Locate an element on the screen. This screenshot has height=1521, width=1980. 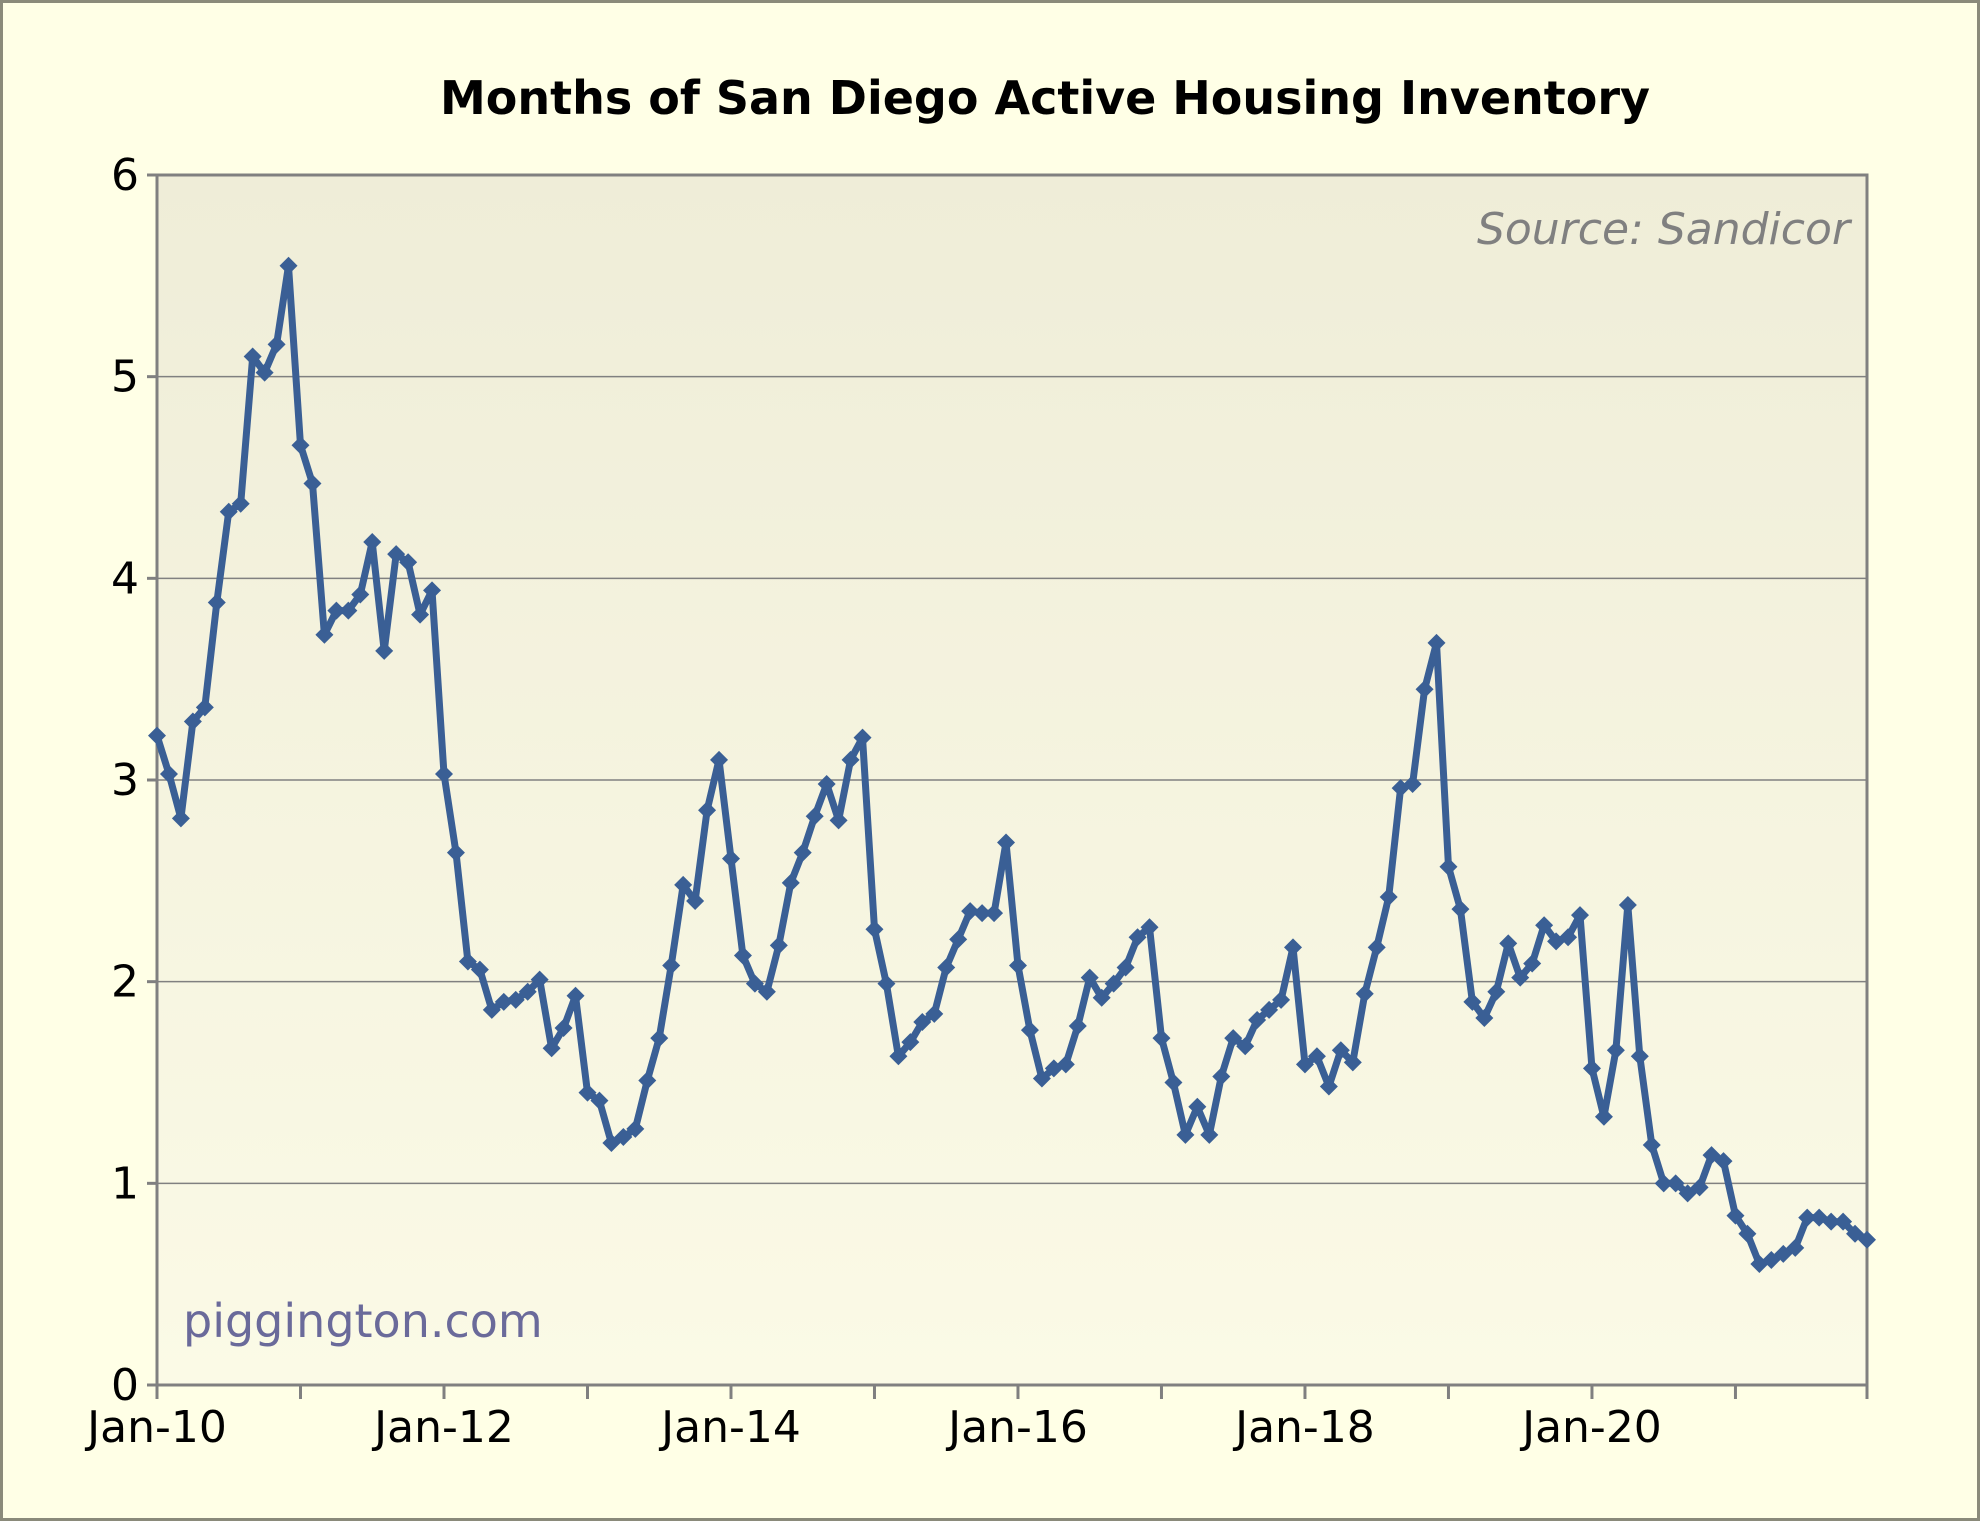
x-axis-ticks: Jan-10 Jan-12 Jan-14 Jan-16 Jan-18 Jan-20 is located at coordinates (976, 1419).